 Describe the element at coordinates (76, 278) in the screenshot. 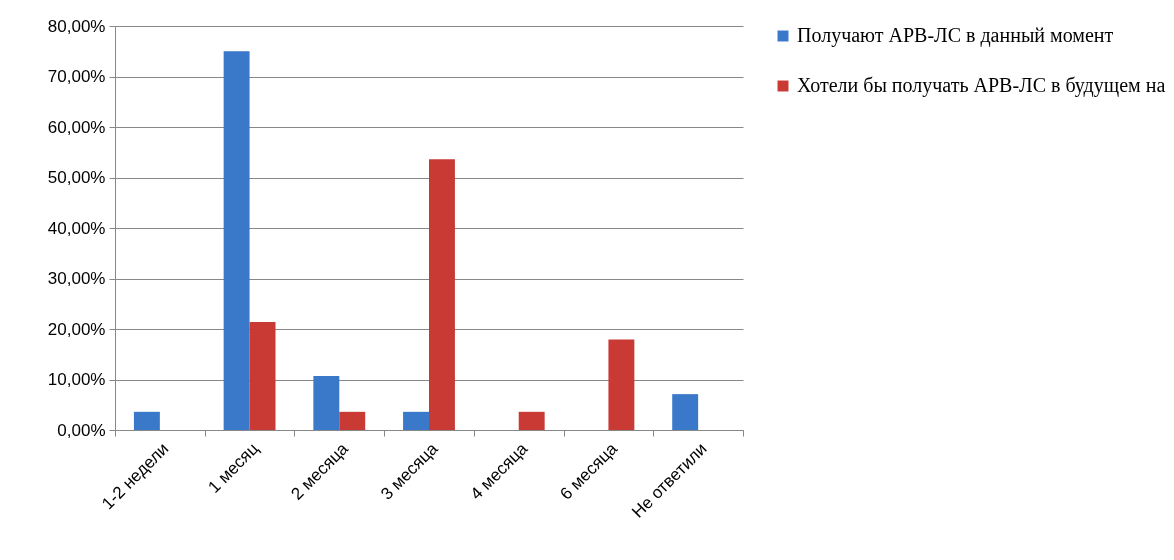

I see `y-tick-label: 30,00%` at that location.